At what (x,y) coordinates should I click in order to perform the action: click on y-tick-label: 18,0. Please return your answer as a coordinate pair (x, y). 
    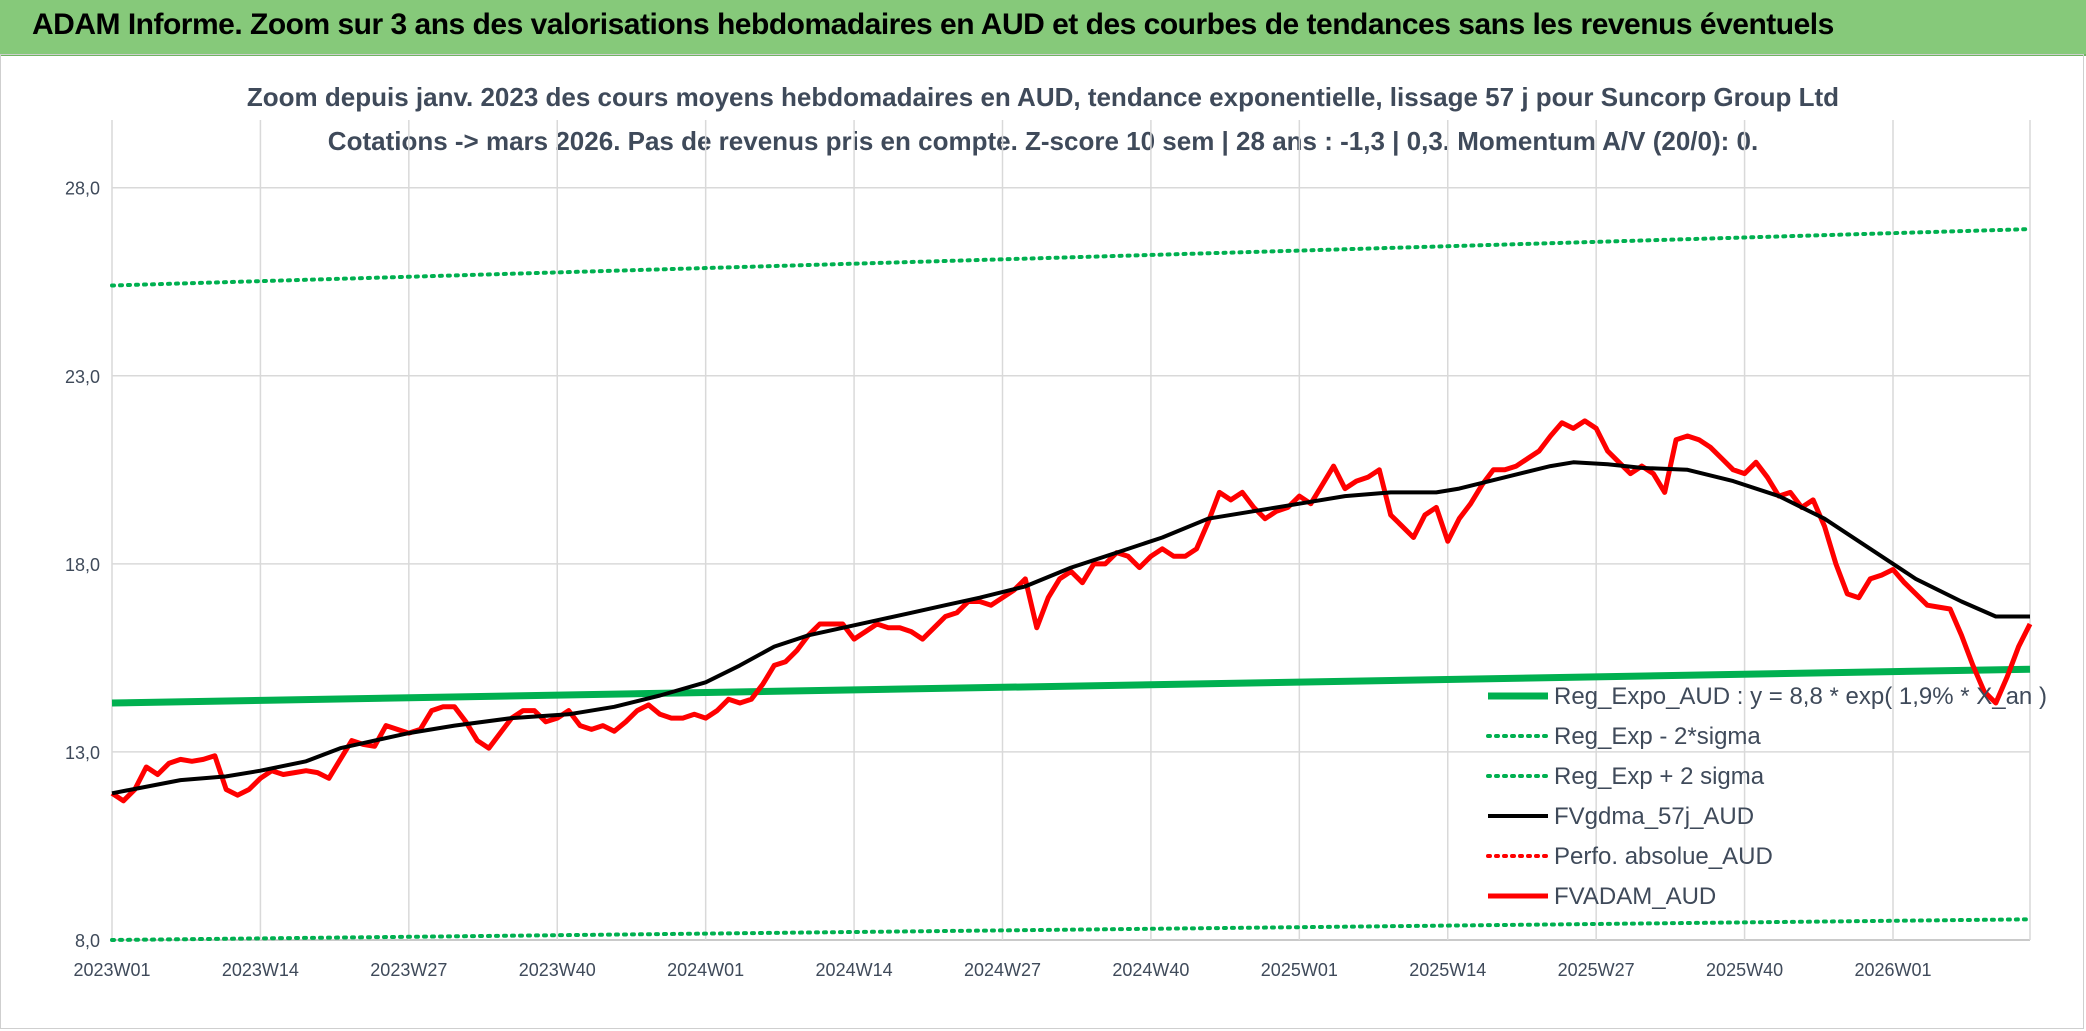
    Looking at the image, I should click on (82, 565).